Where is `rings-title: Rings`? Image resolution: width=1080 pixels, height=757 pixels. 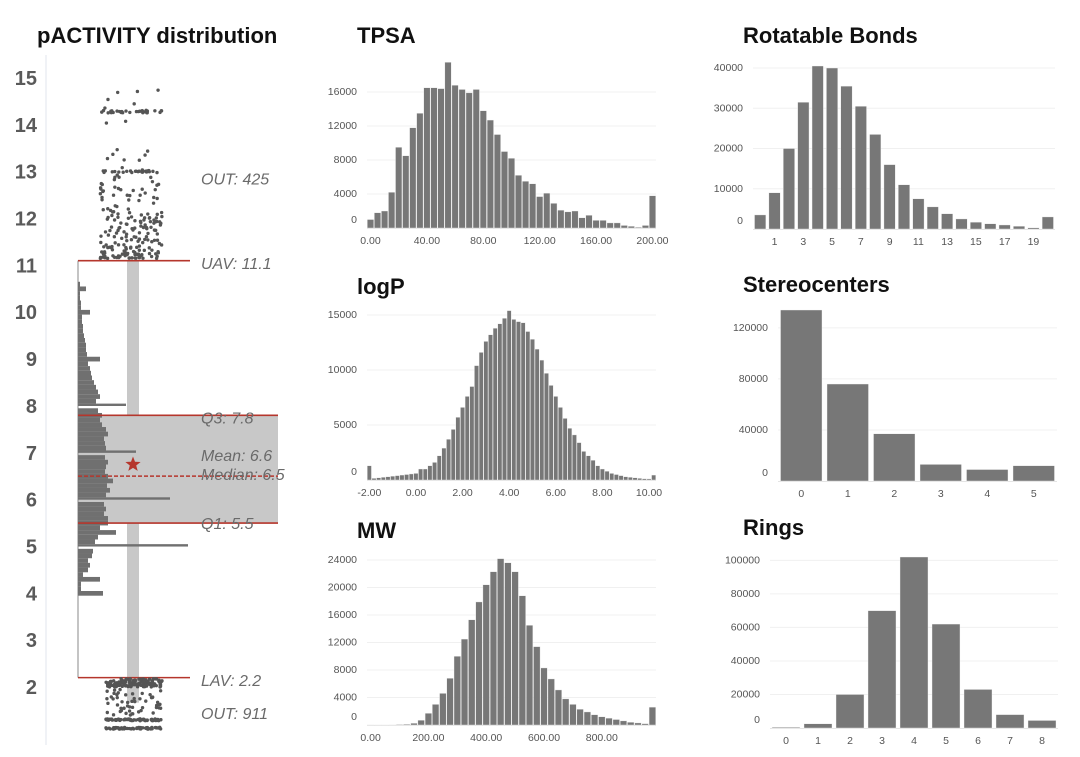 rings-title: Rings is located at coordinates (774, 527).